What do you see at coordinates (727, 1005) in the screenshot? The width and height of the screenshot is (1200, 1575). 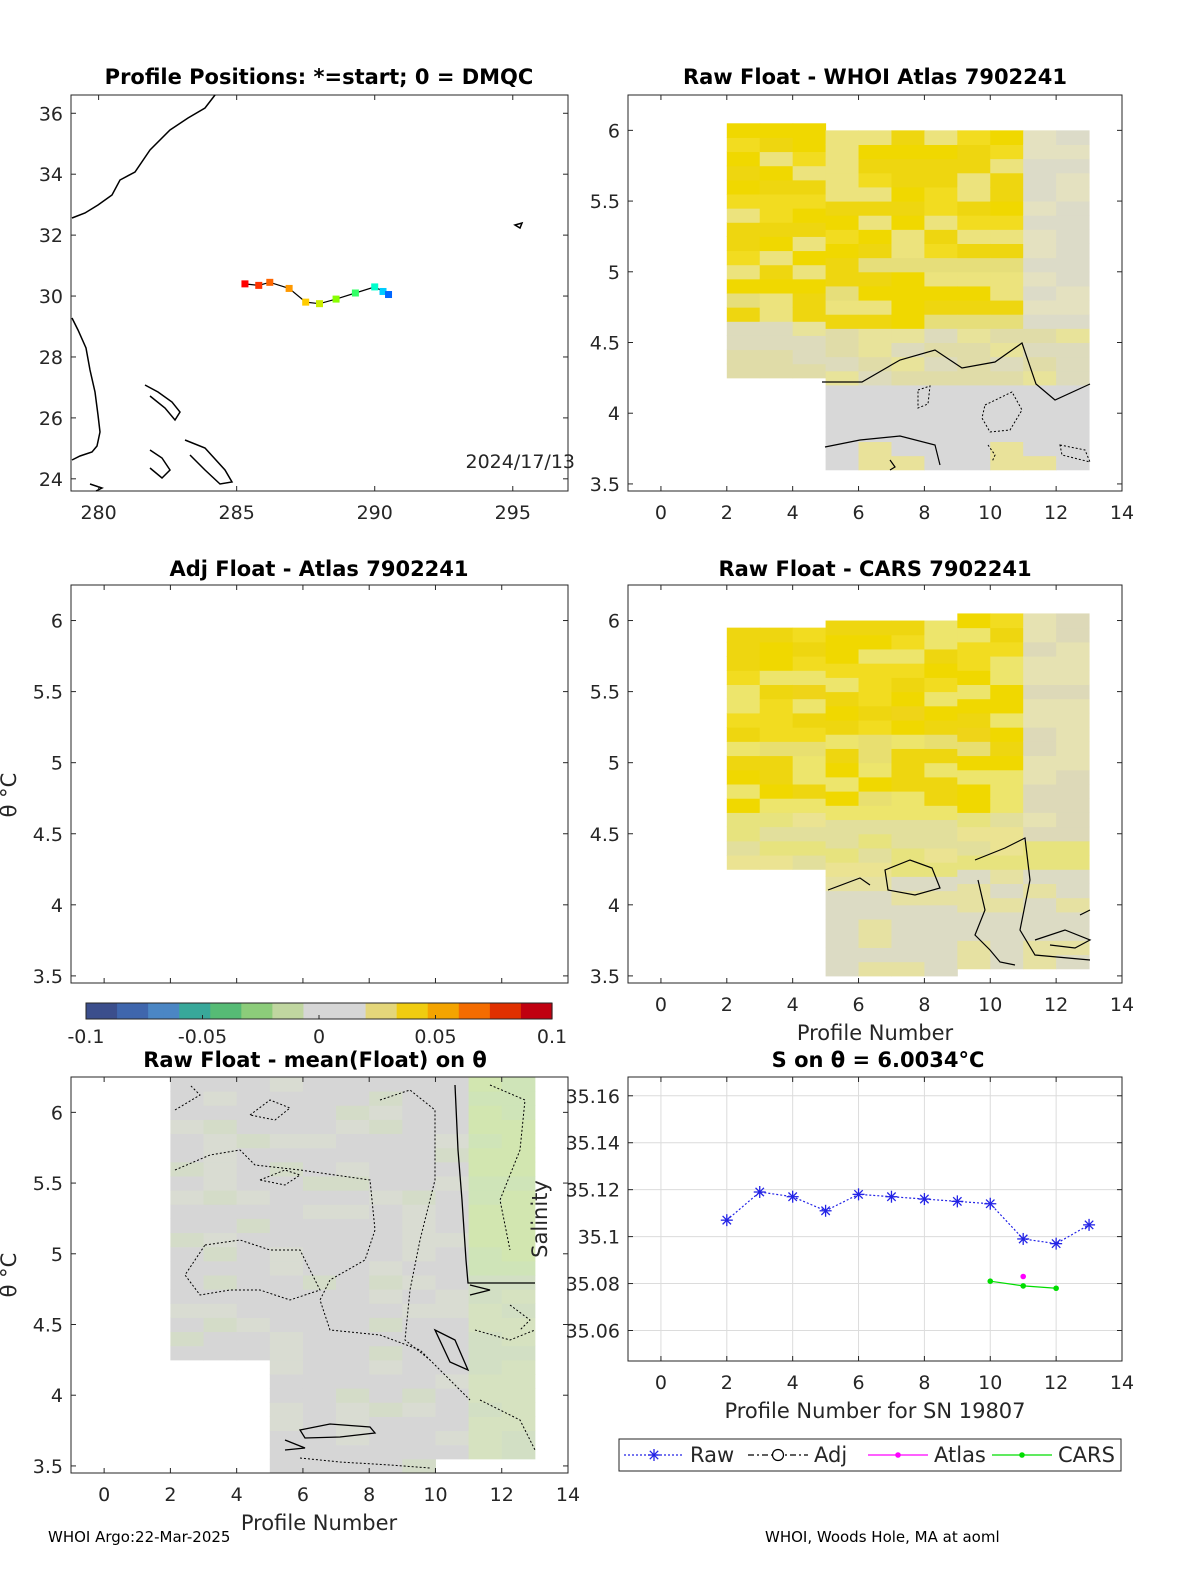 I see `cars-xtick-label: 2` at bounding box center [727, 1005].